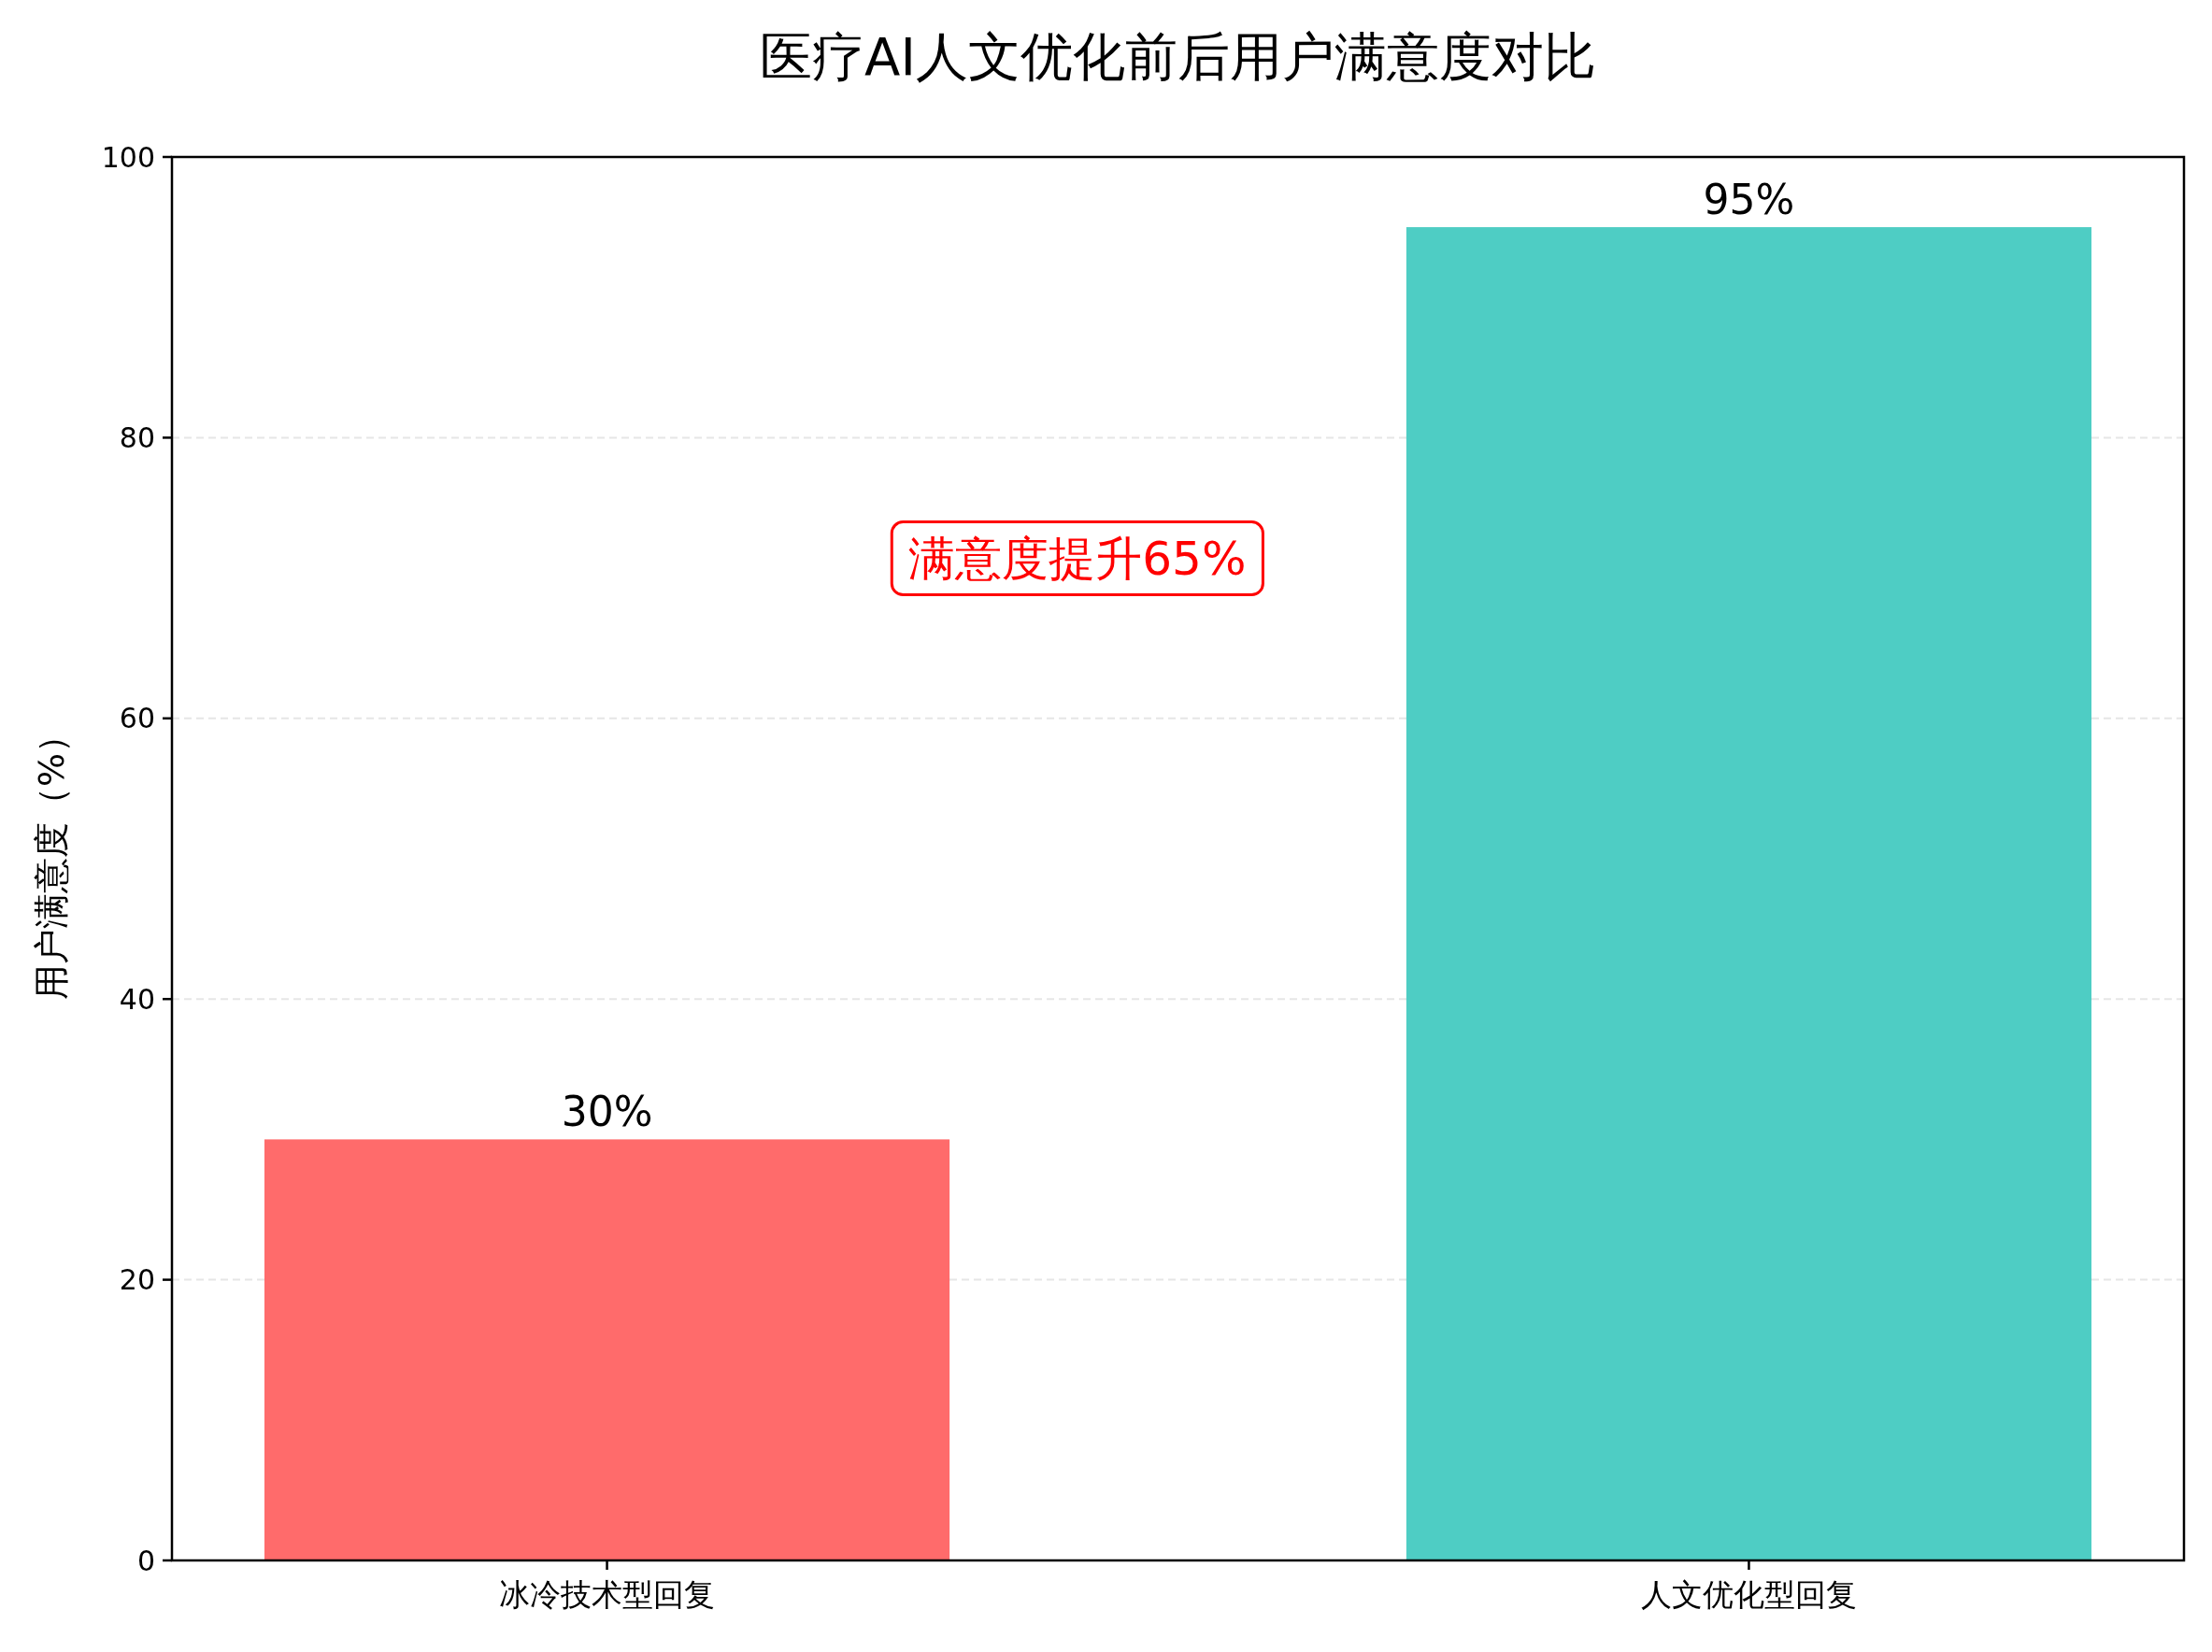  I want to click on y-tick-label: 100, so click(128, 157).